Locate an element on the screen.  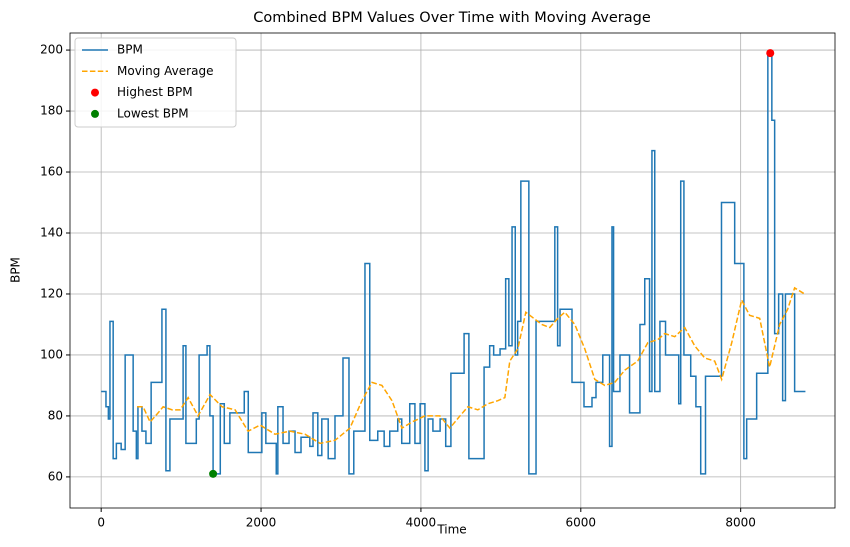
y-axis-label: BPM is located at coordinates (16, 270).